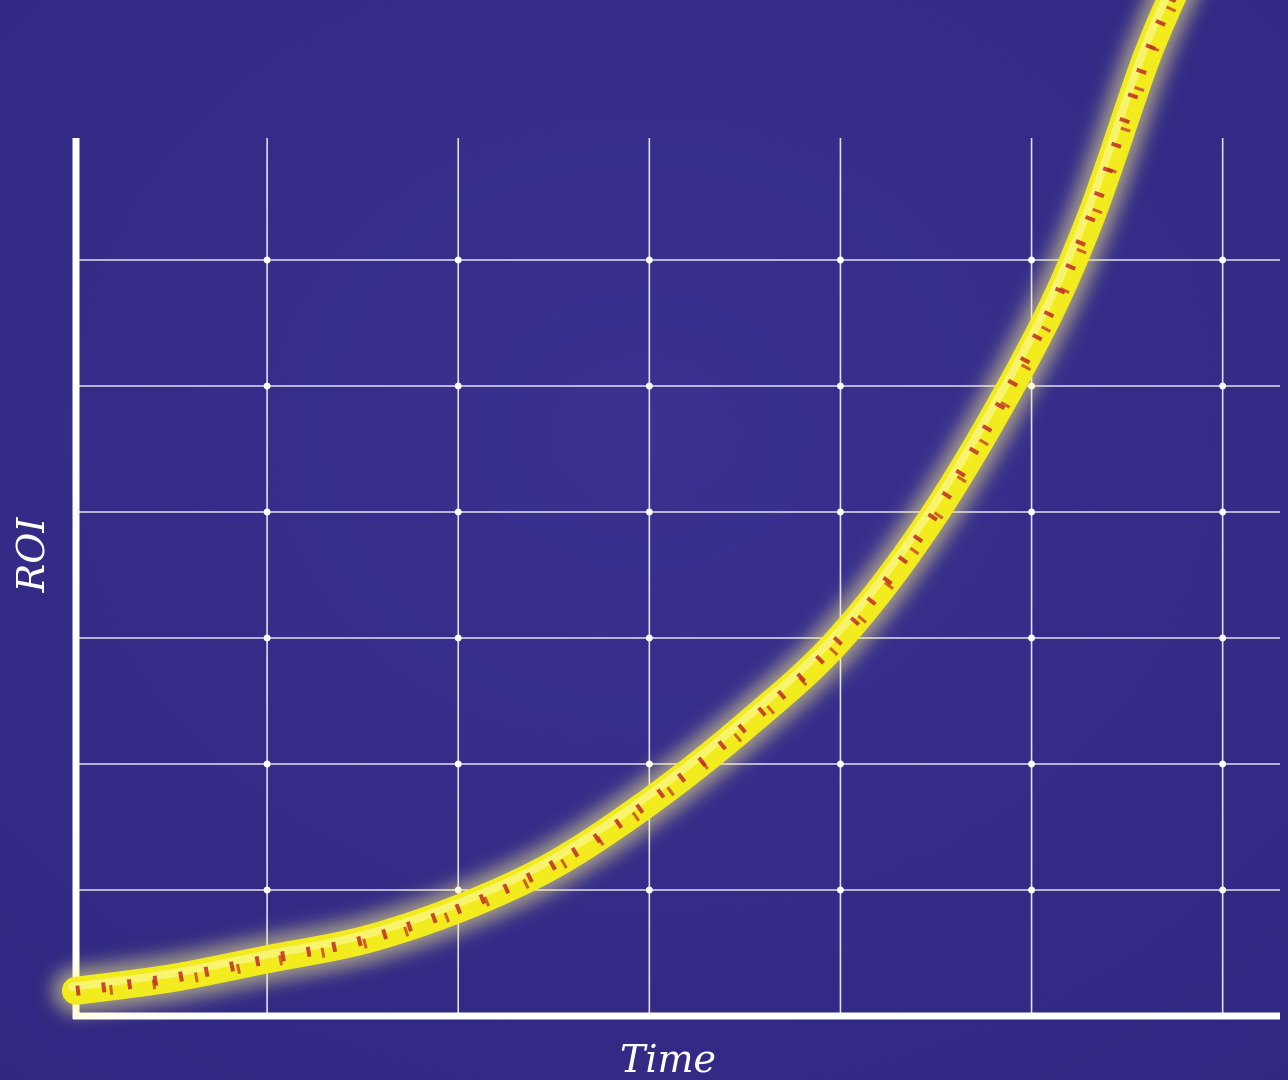 The width and height of the screenshot is (1288, 1080). Describe the element at coordinates (31, 555) in the screenshot. I see `y-axis-label: ROI` at that location.